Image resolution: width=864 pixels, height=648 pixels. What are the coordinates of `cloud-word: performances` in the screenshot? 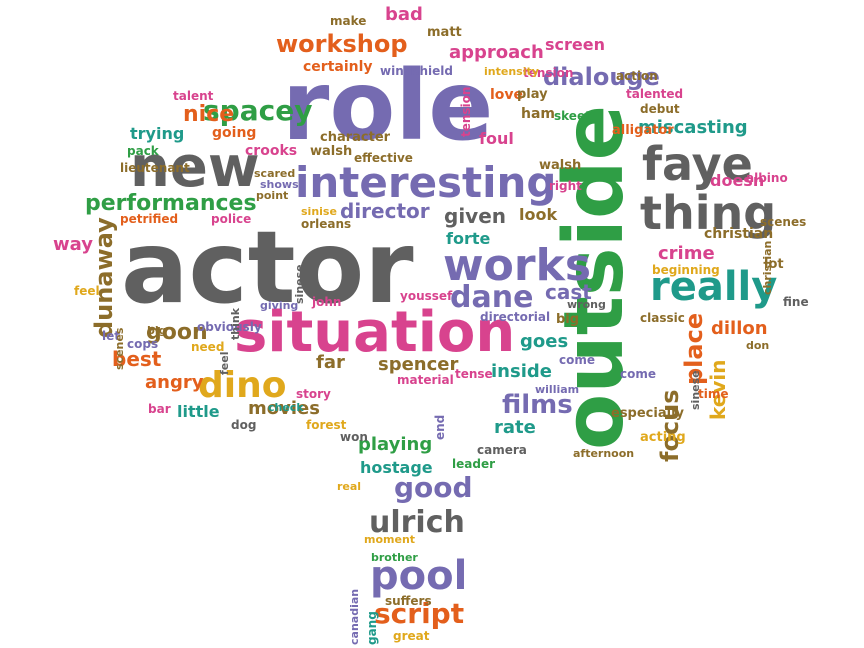 It's located at (171, 203).